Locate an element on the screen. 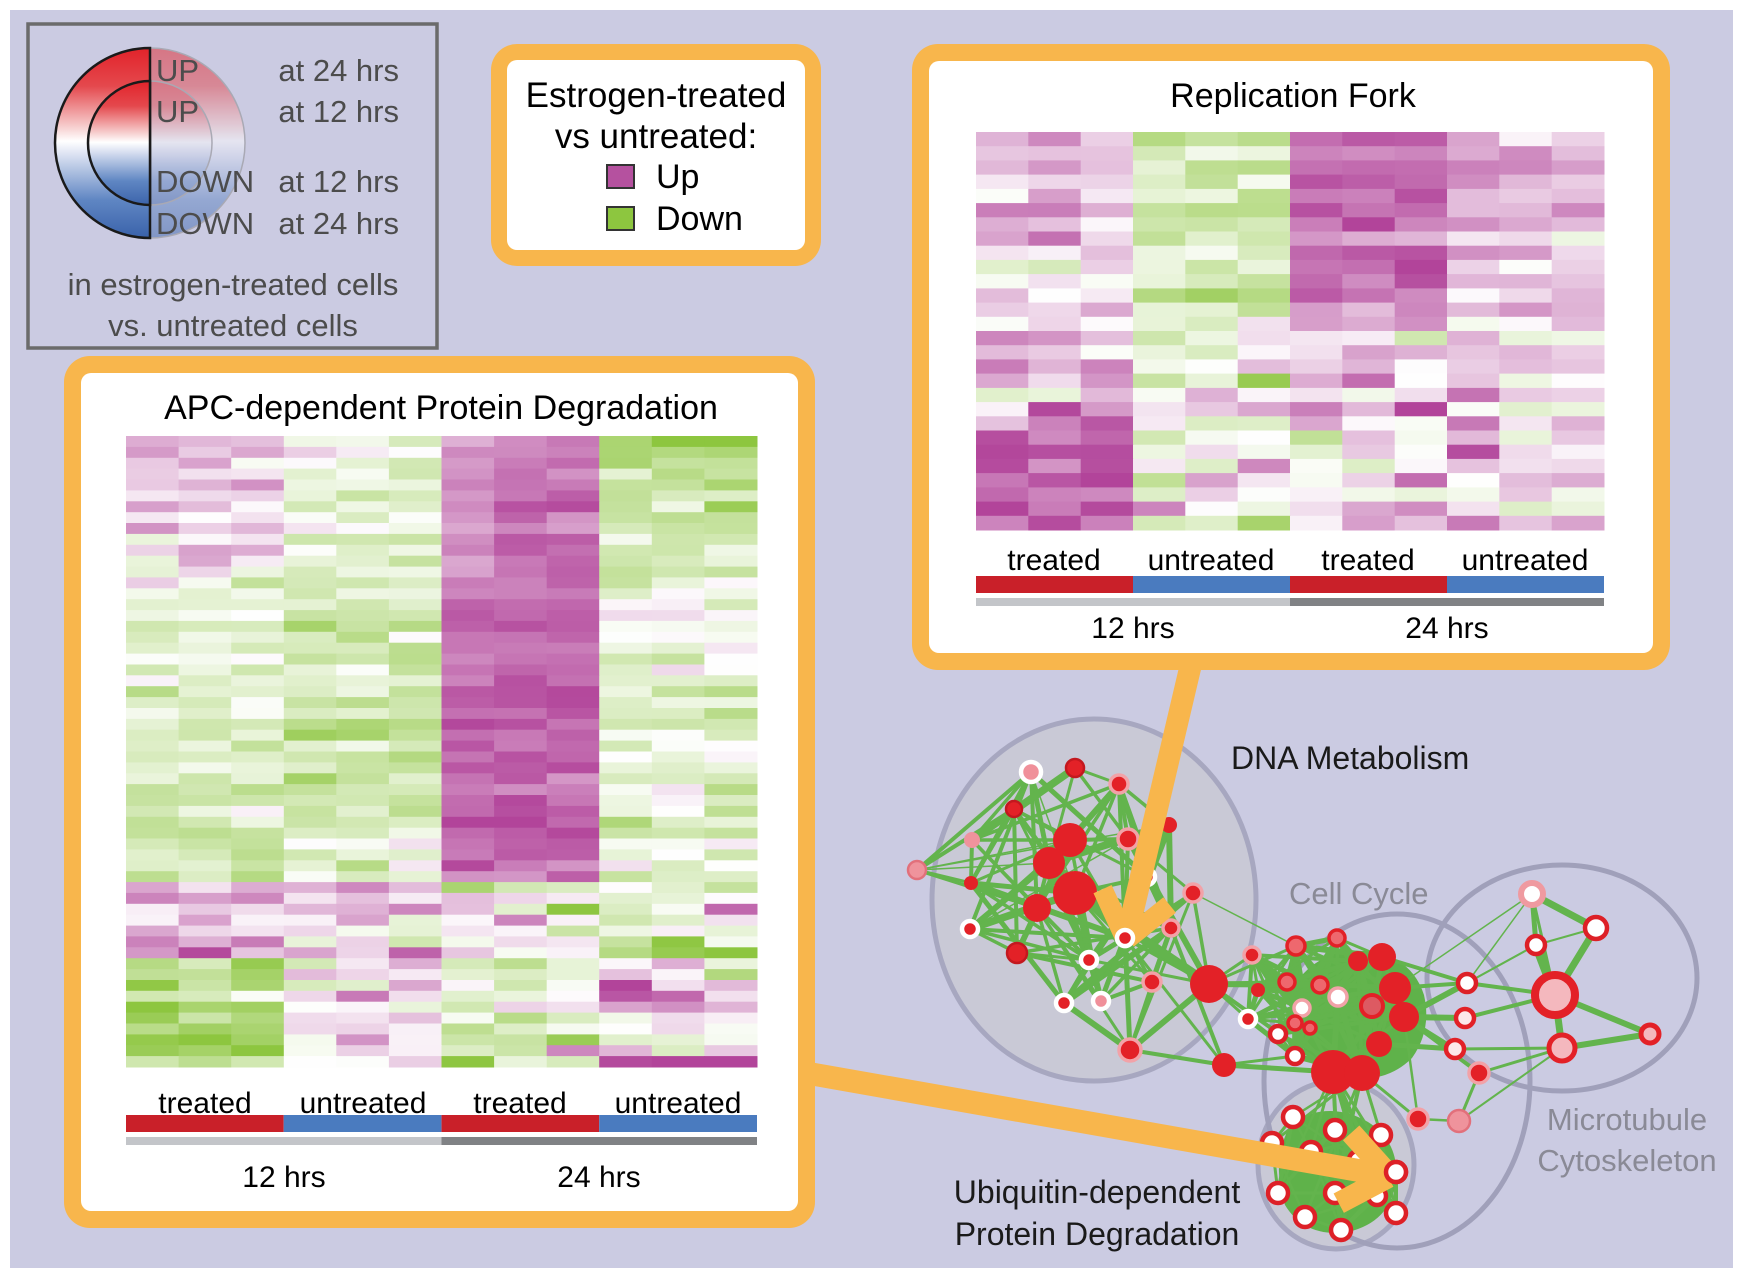 This screenshot has height=1279, width=1750. svg-text: Protein Degradation is located at coordinates (1097, 1234).